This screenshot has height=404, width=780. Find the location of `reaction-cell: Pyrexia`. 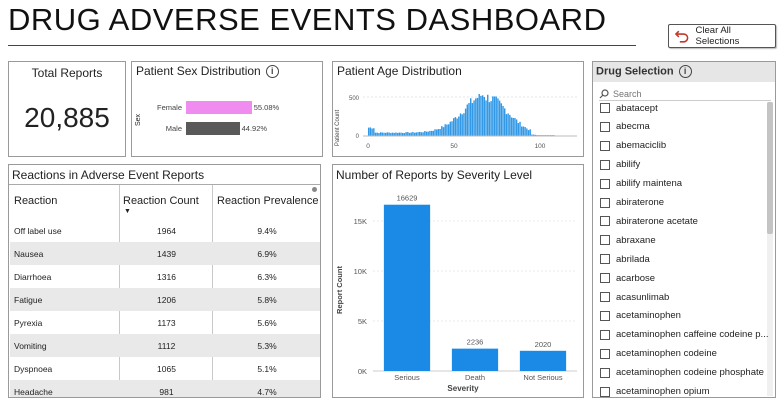

reaction-cell: Pyrexia is located at coordinates (28, 323).